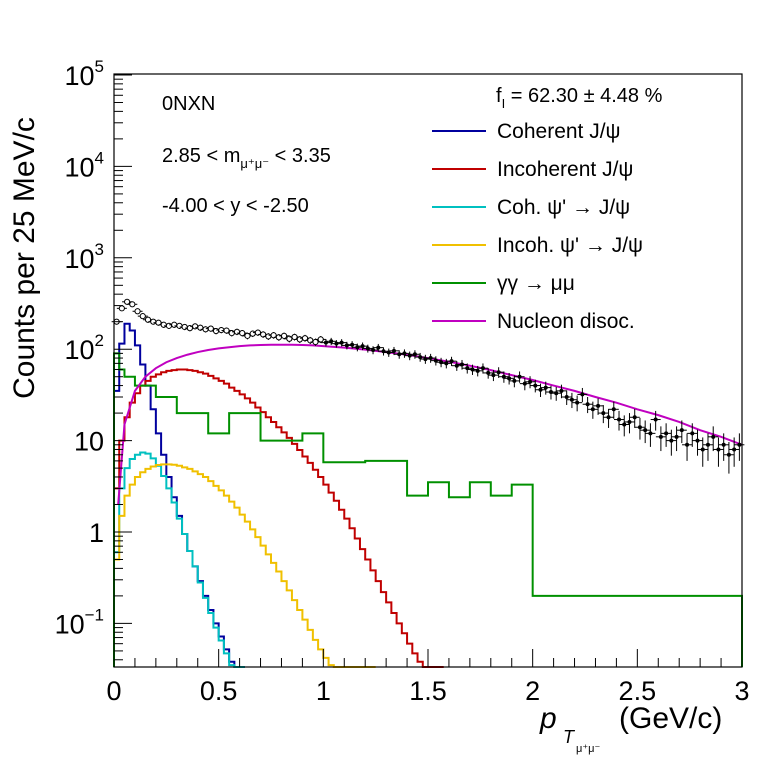 The height and width of the screenshot is (758, 765). What do you see at coordinates (113, 691) in the screenshot?
I see `x-tick-label: 0` at bounding box center [113, 691].